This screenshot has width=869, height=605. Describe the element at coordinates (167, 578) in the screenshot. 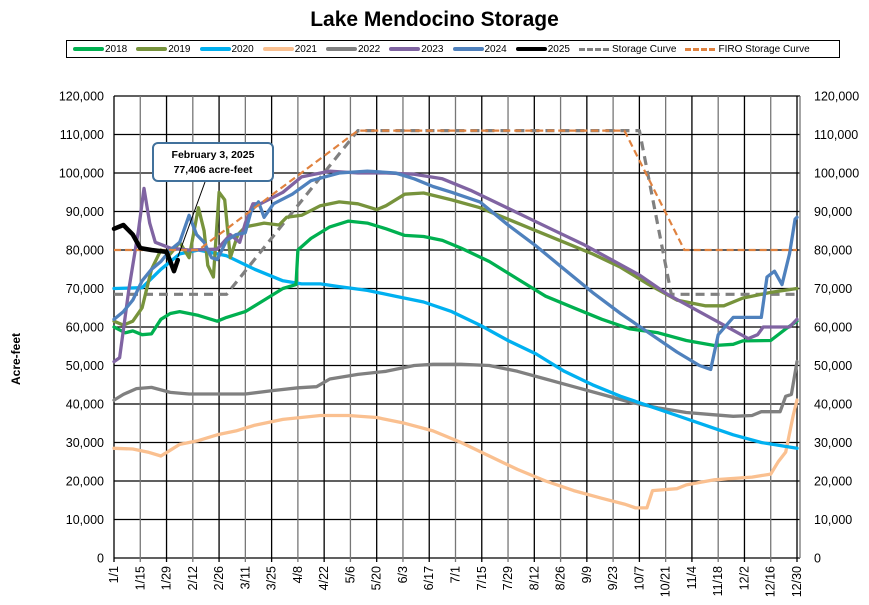

I see `x-tick-label: 1/29` at that location.